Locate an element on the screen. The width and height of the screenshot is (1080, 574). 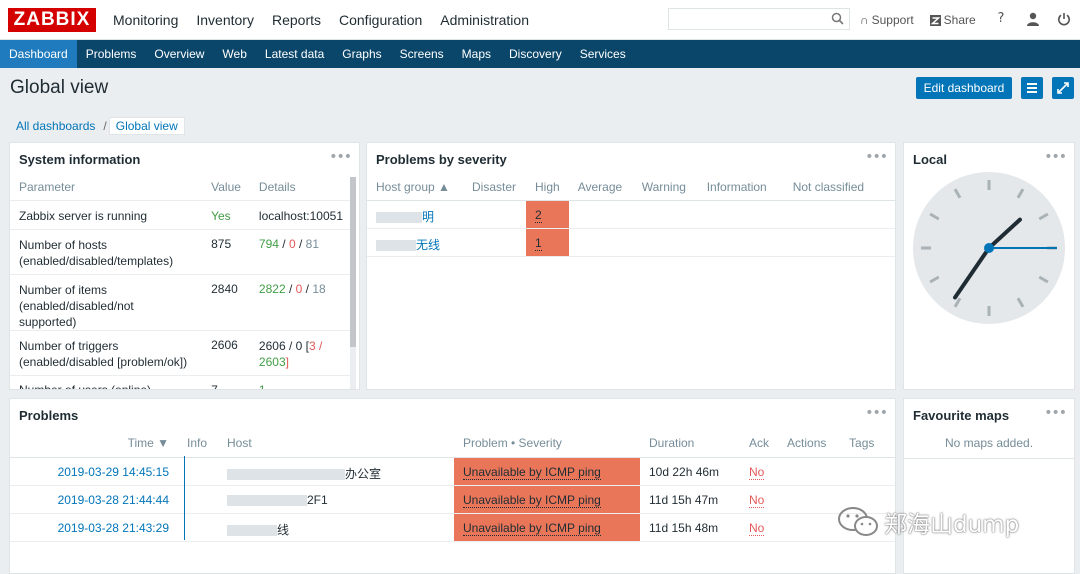
page-title: Global view is located at coordinates (59, 87).